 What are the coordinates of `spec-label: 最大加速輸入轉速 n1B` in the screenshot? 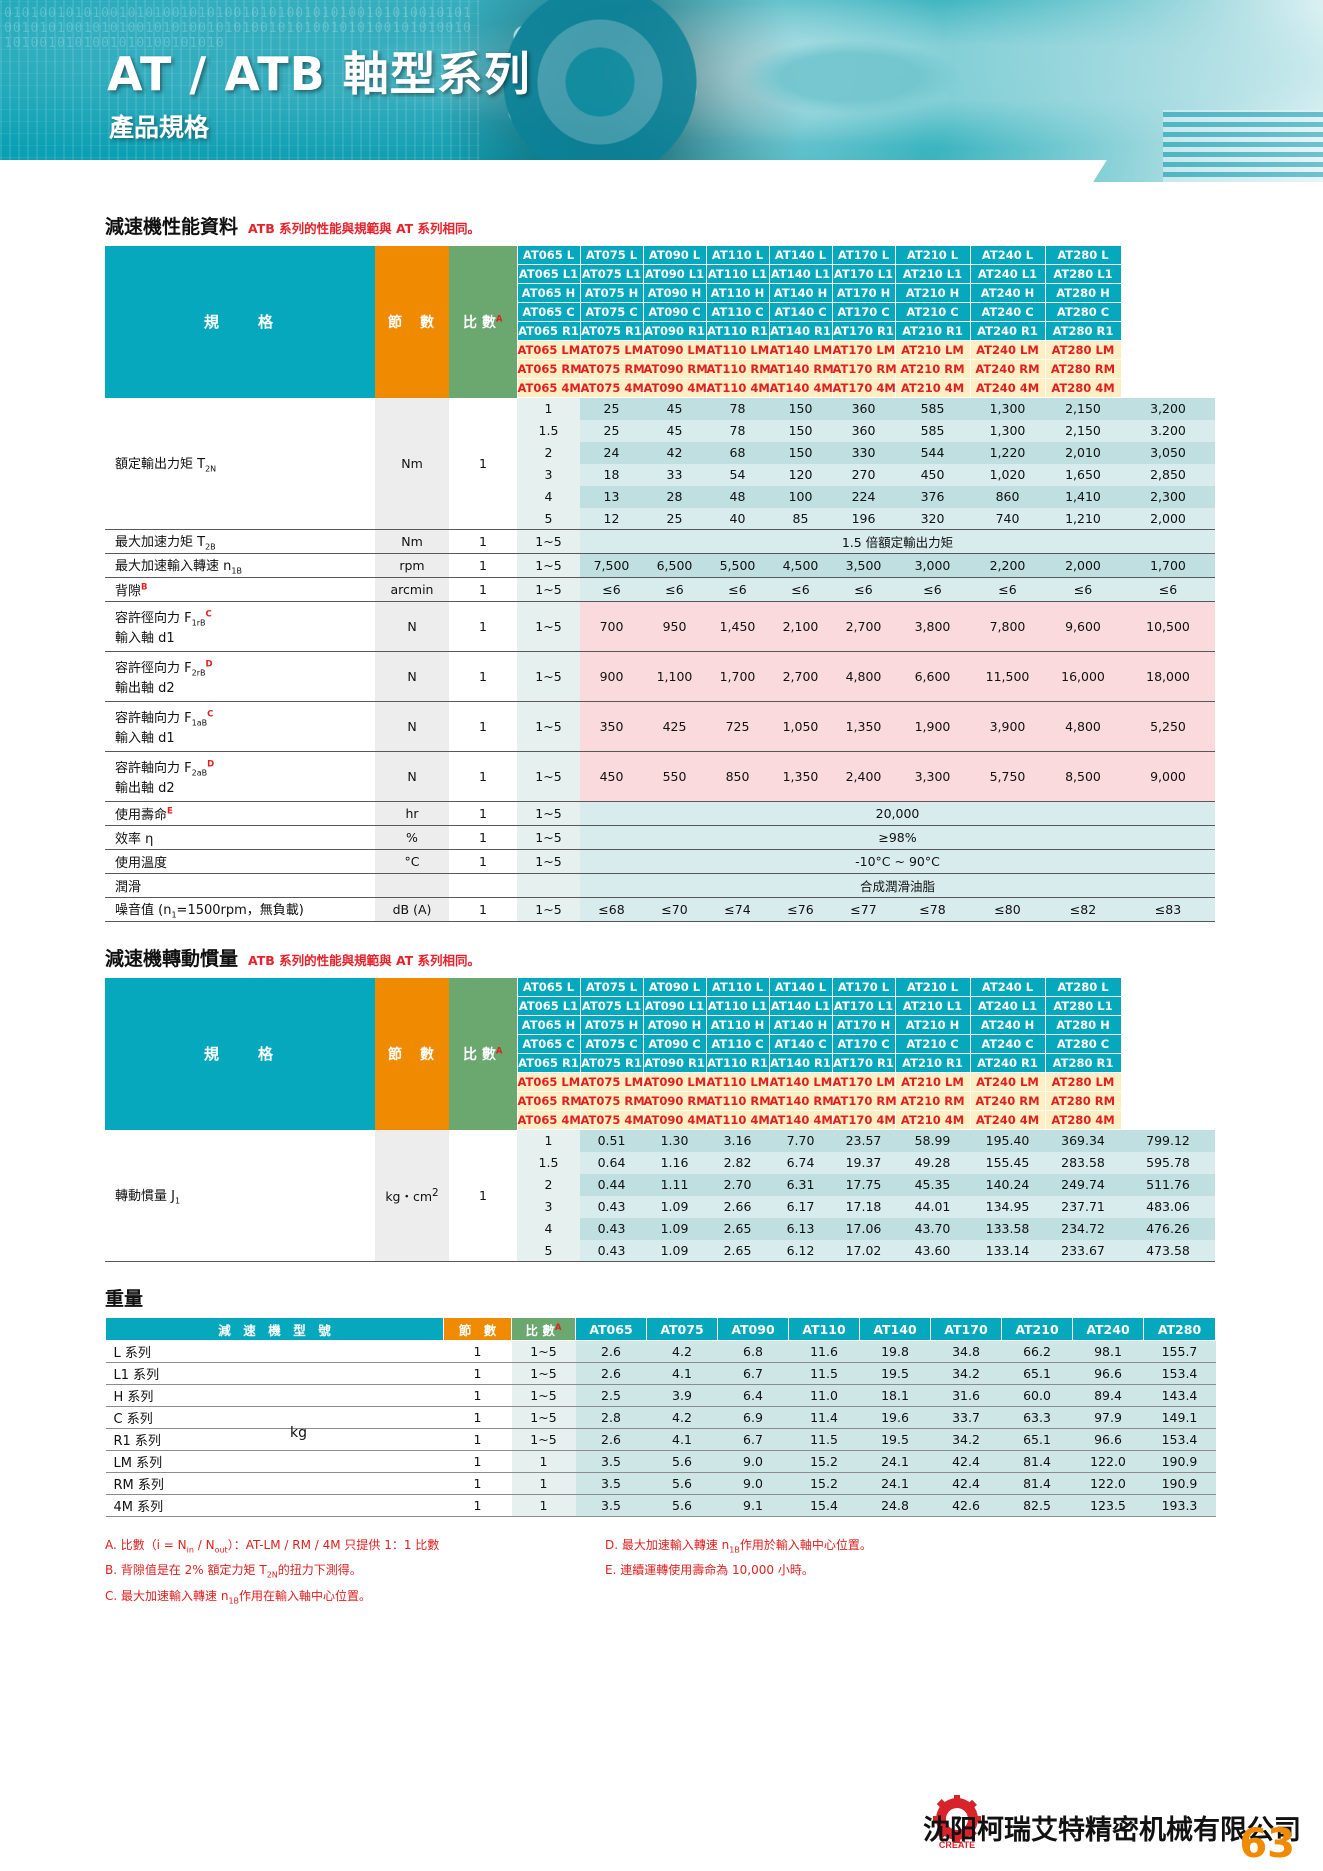 It's located at (240, 565).